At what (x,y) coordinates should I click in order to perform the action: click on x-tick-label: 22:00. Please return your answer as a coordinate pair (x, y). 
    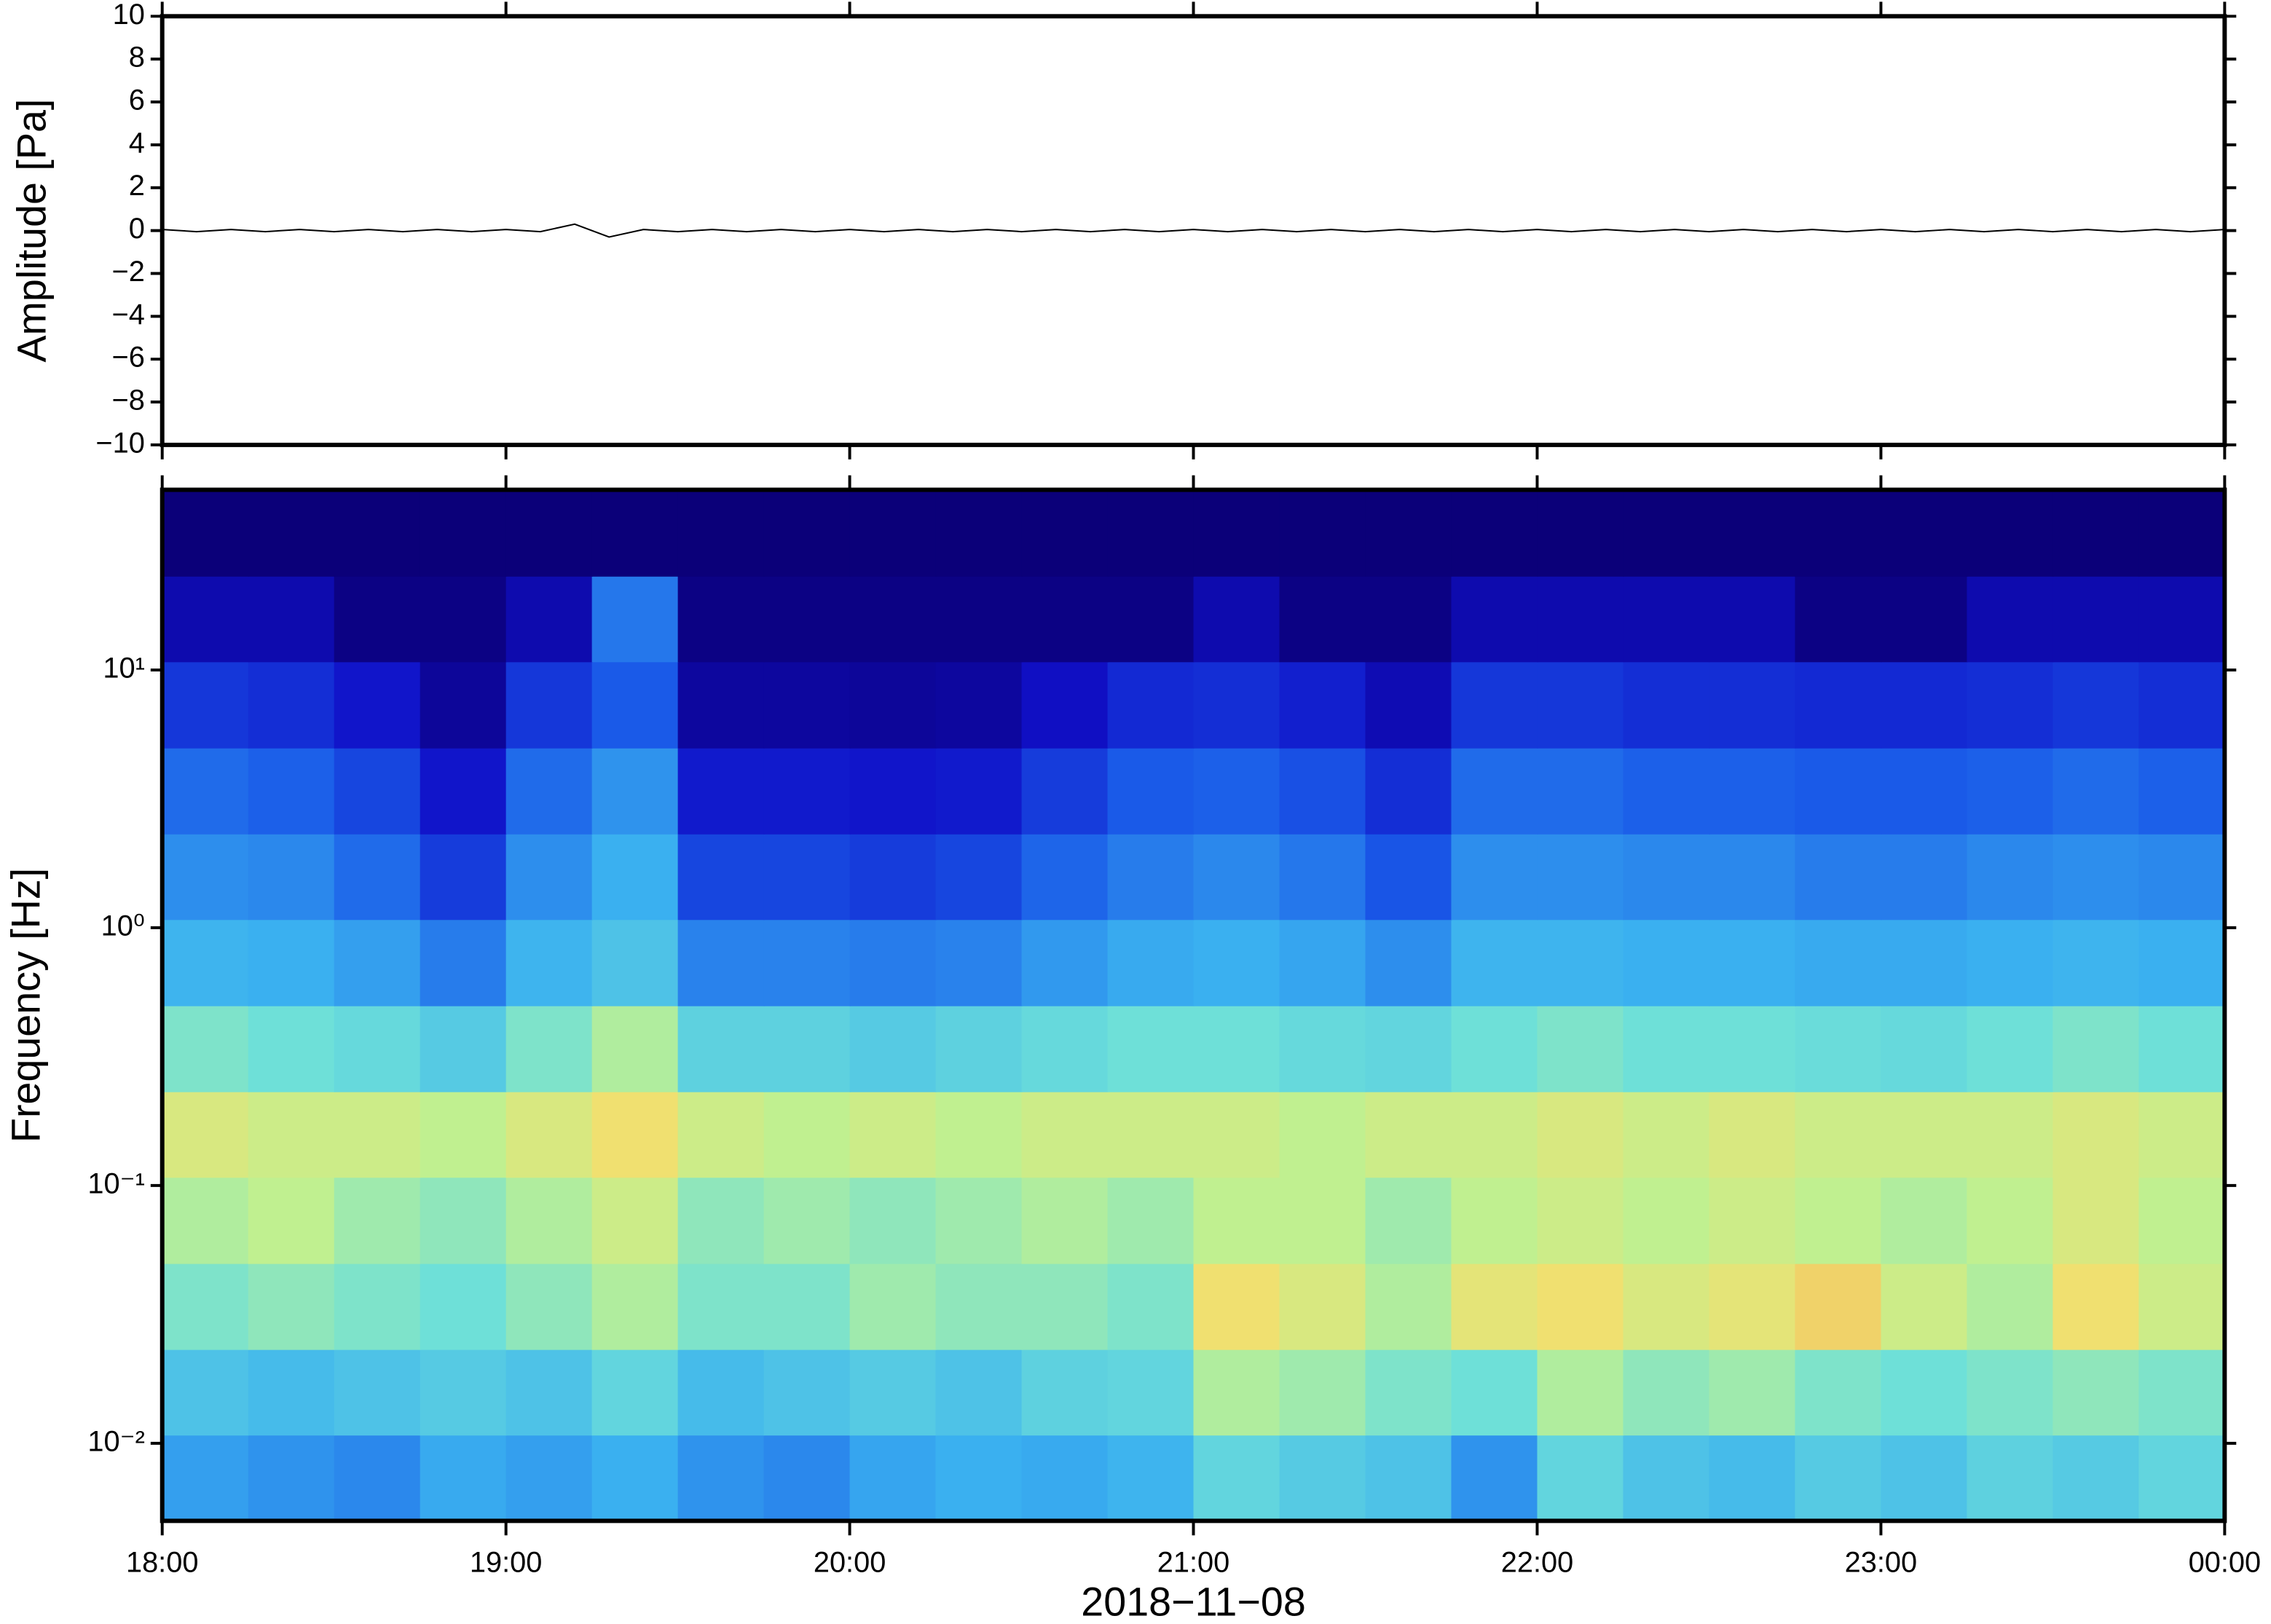
    Looking at the image, I should click on (1537, 1563).